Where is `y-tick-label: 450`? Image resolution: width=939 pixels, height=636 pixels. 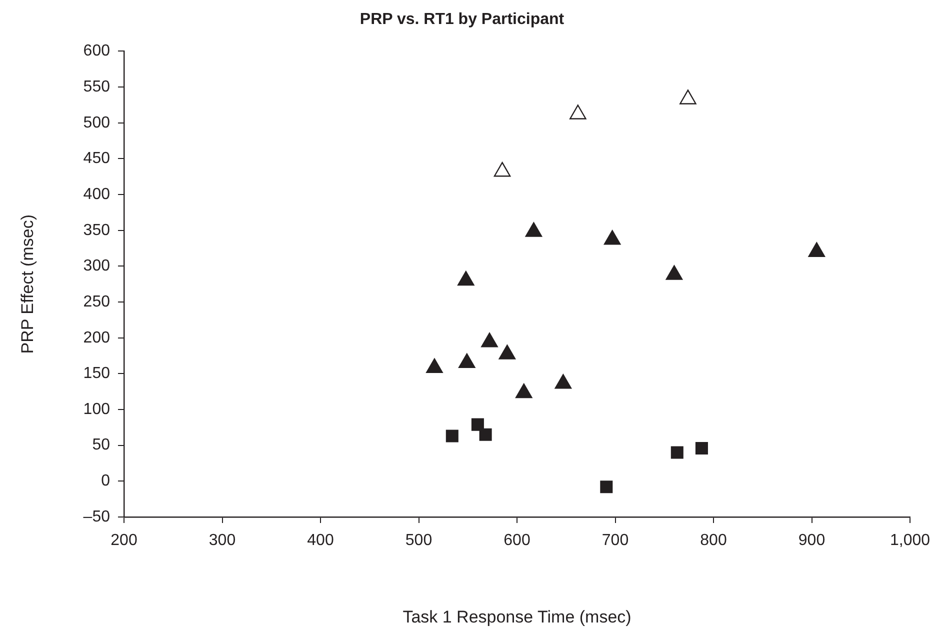
y-tick-label: 450 is located at coordinates (96, 159).